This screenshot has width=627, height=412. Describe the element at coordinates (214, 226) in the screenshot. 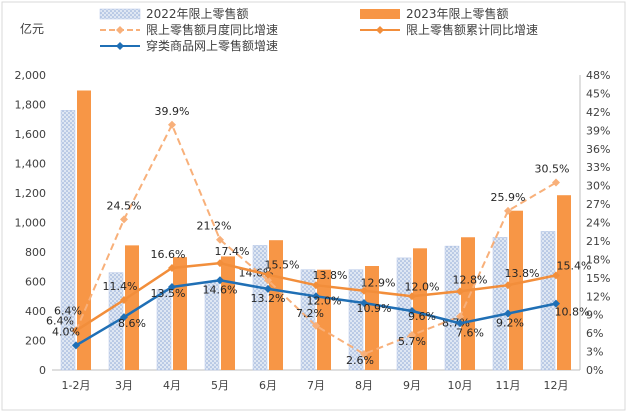

I see `data-label: 21.2%` at that location.